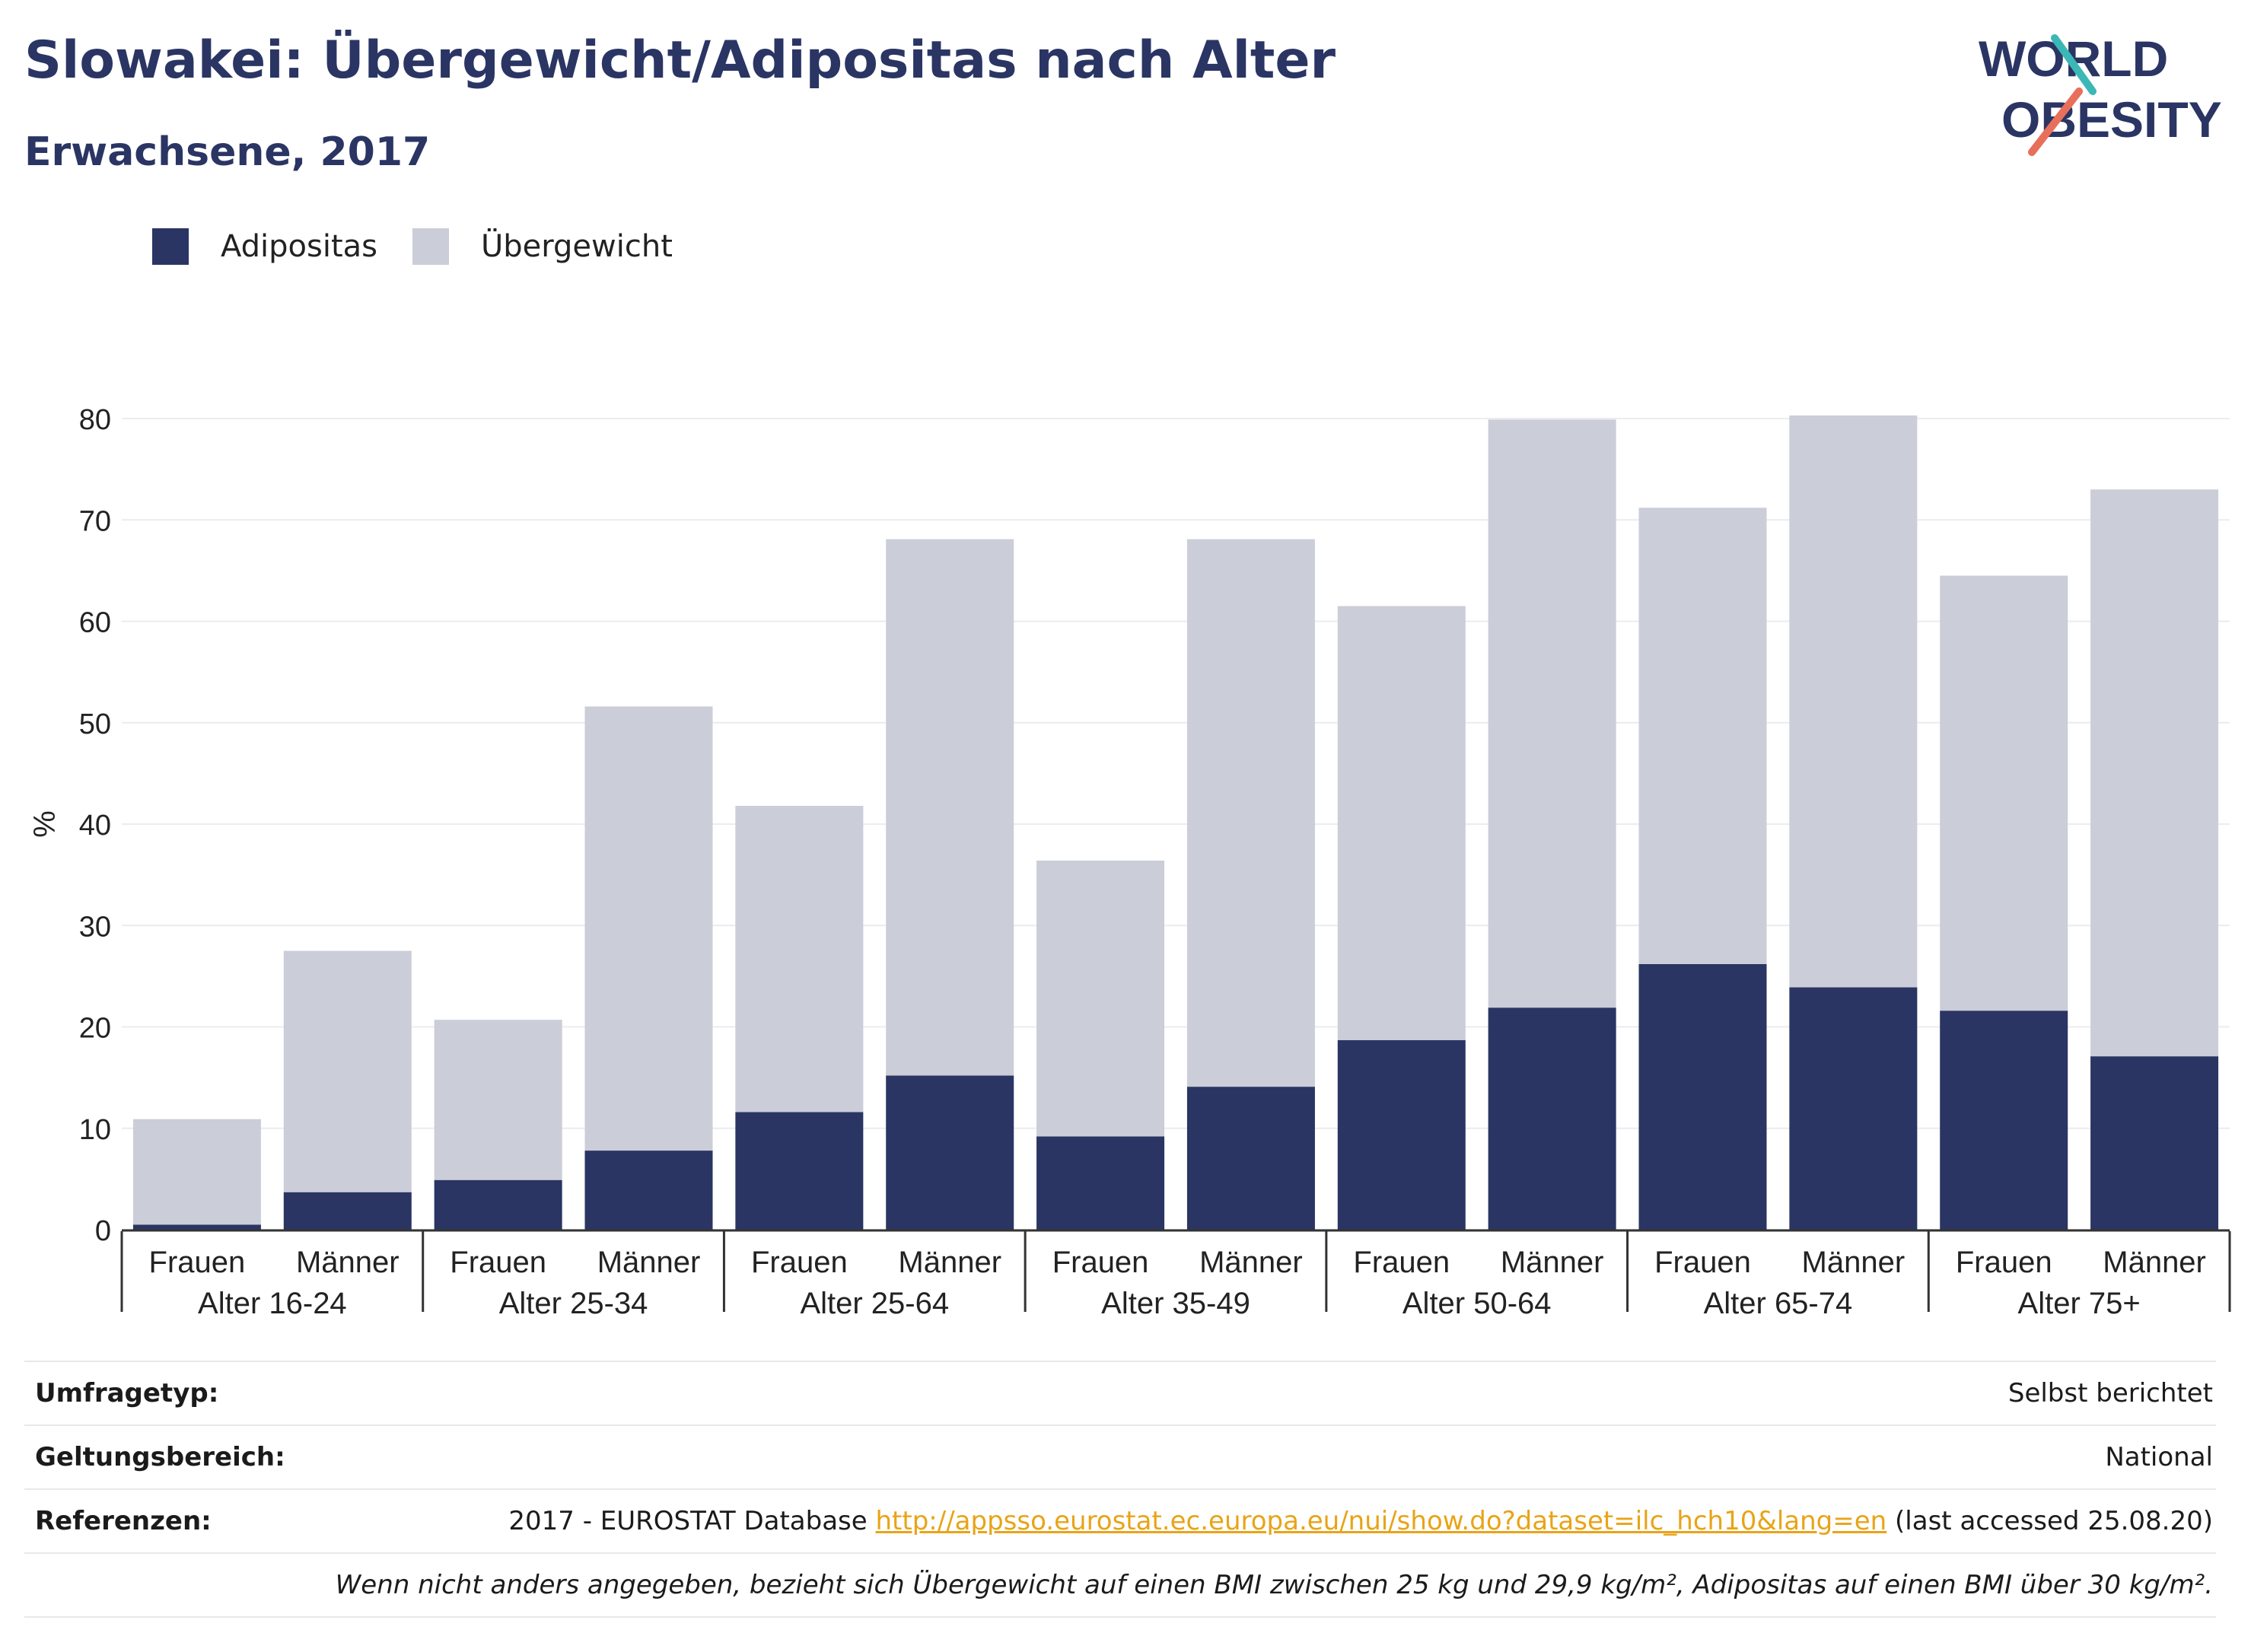 The height and width of the screenshot is (1652, 2251). Describe the element at coordinates (170, 246) in the screenshot. I see `legend-swatch-obesity` at that location.